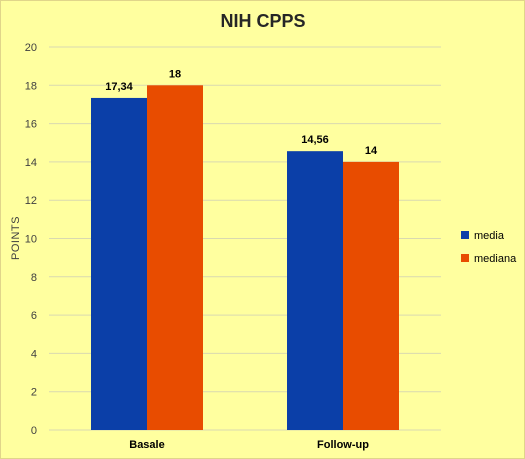 This screenshot has height=459, width=525. I want to click on x-axis-ticks: Basale Follow-up, so click(249, 445).